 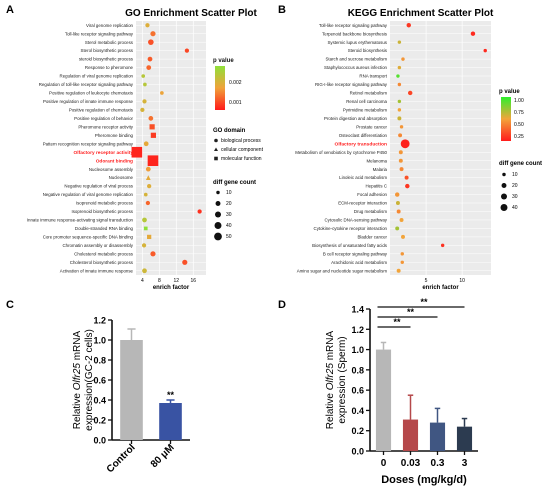 What do you see at coordinates (356, 220) in the screenshot?
I see `y-tick-label: Cytosolic DNA-sensing pathway` at bounding box center [356, 220].